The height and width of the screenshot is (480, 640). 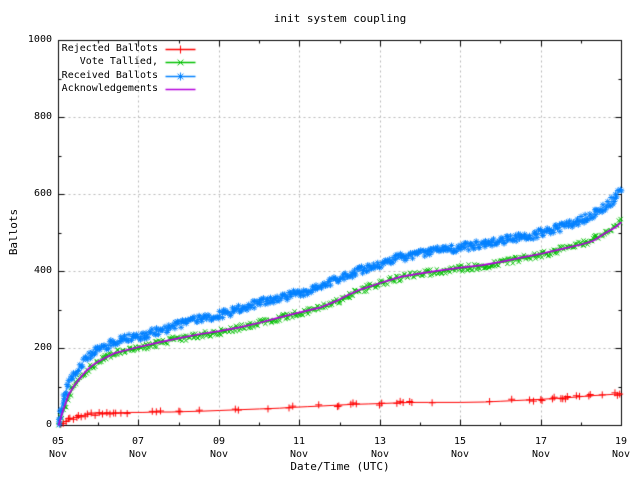 What do you see at coordinates (541, 441) in the screenshot?
I see `x-tick-day: 17` at bounding box center [541, 441].